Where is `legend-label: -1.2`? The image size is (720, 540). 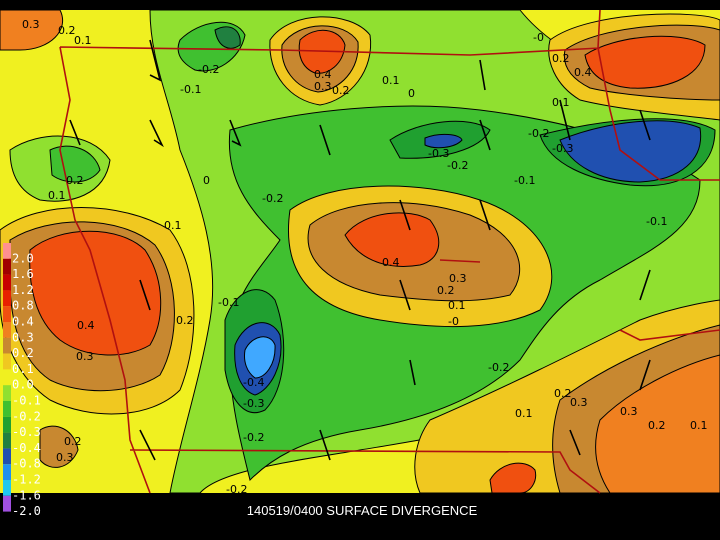
legend-label: -1.2 is located at coordinates (26, 480).